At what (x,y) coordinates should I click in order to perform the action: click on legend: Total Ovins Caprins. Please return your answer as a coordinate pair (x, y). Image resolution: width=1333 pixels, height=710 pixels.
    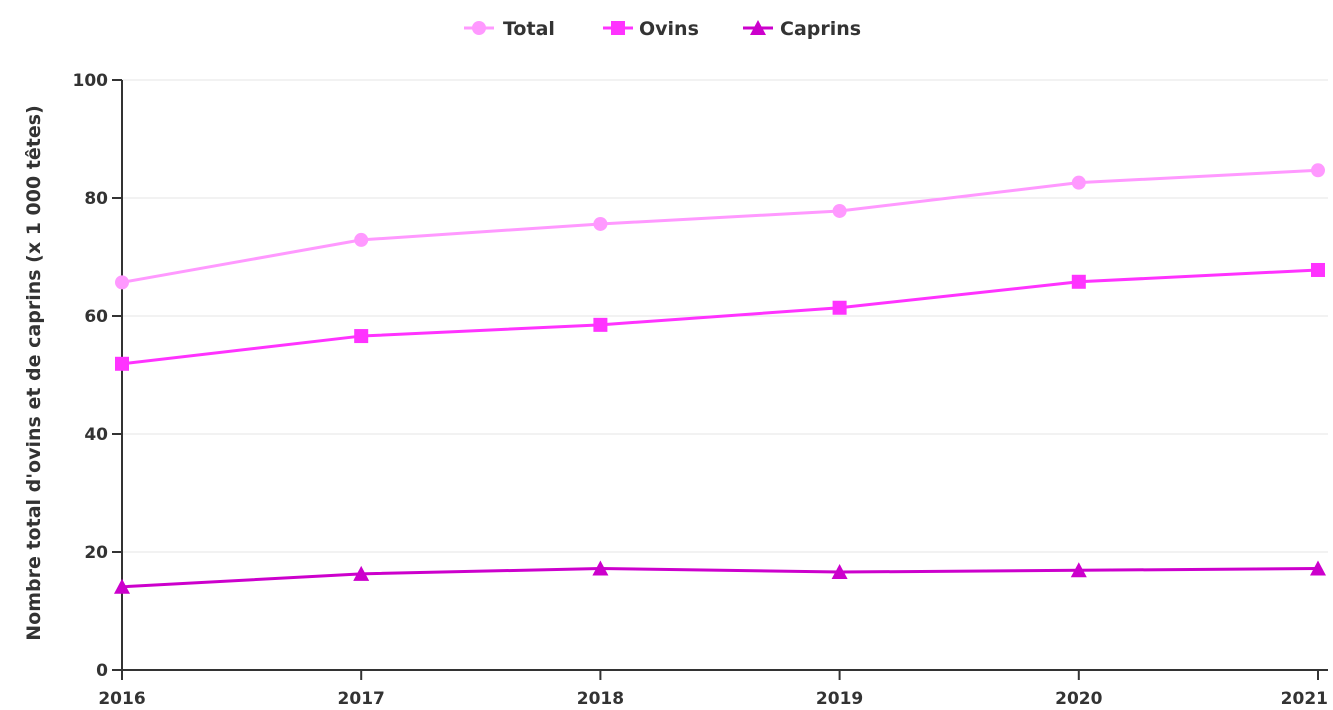
    Looking at the image, I should click on (662, 29).